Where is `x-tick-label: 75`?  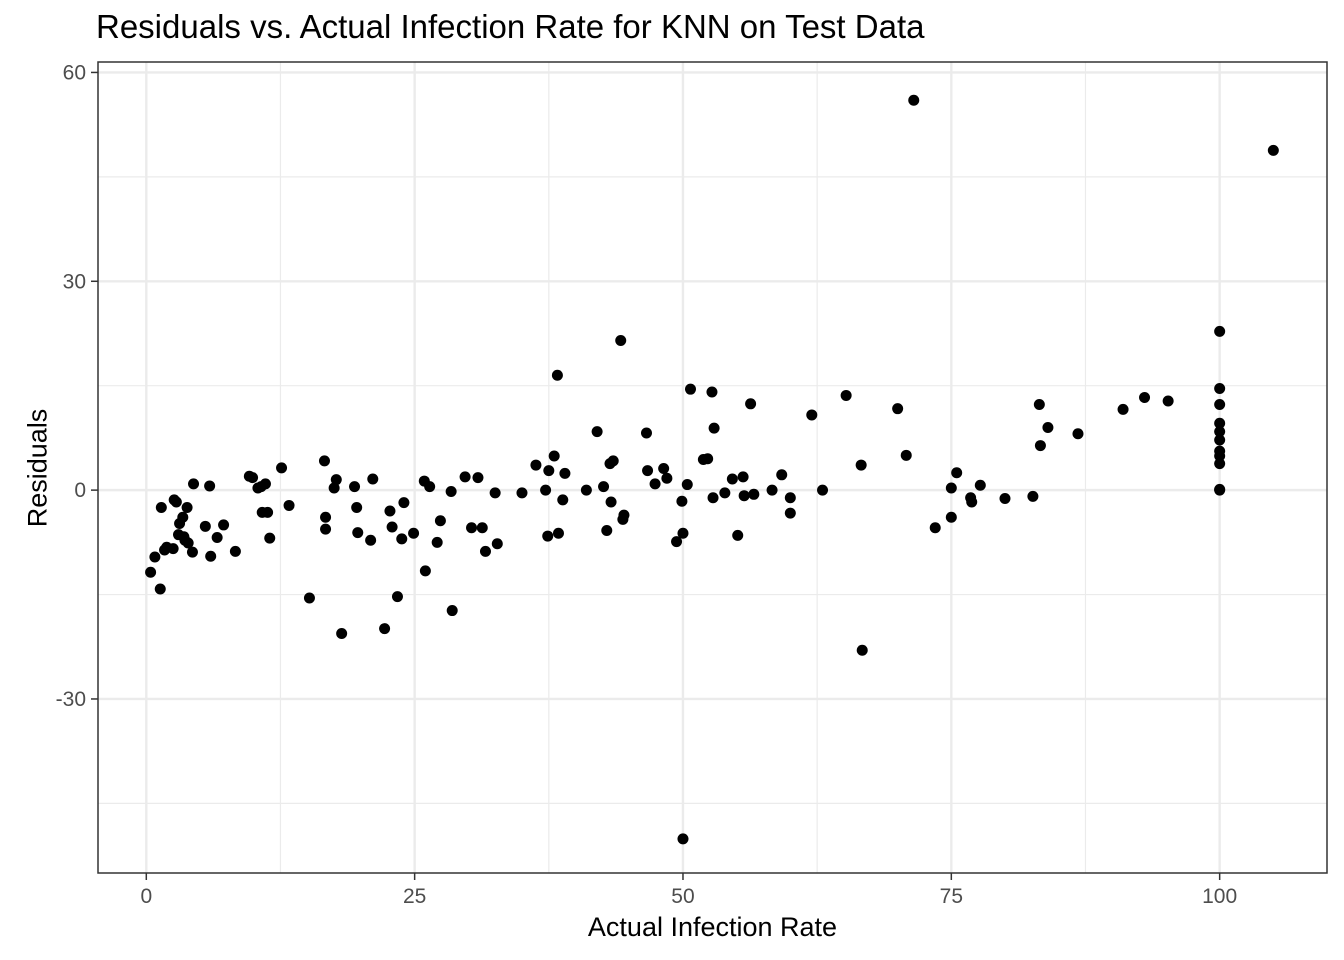 x-tick-label: 75 is located at coordinates (951, 896).